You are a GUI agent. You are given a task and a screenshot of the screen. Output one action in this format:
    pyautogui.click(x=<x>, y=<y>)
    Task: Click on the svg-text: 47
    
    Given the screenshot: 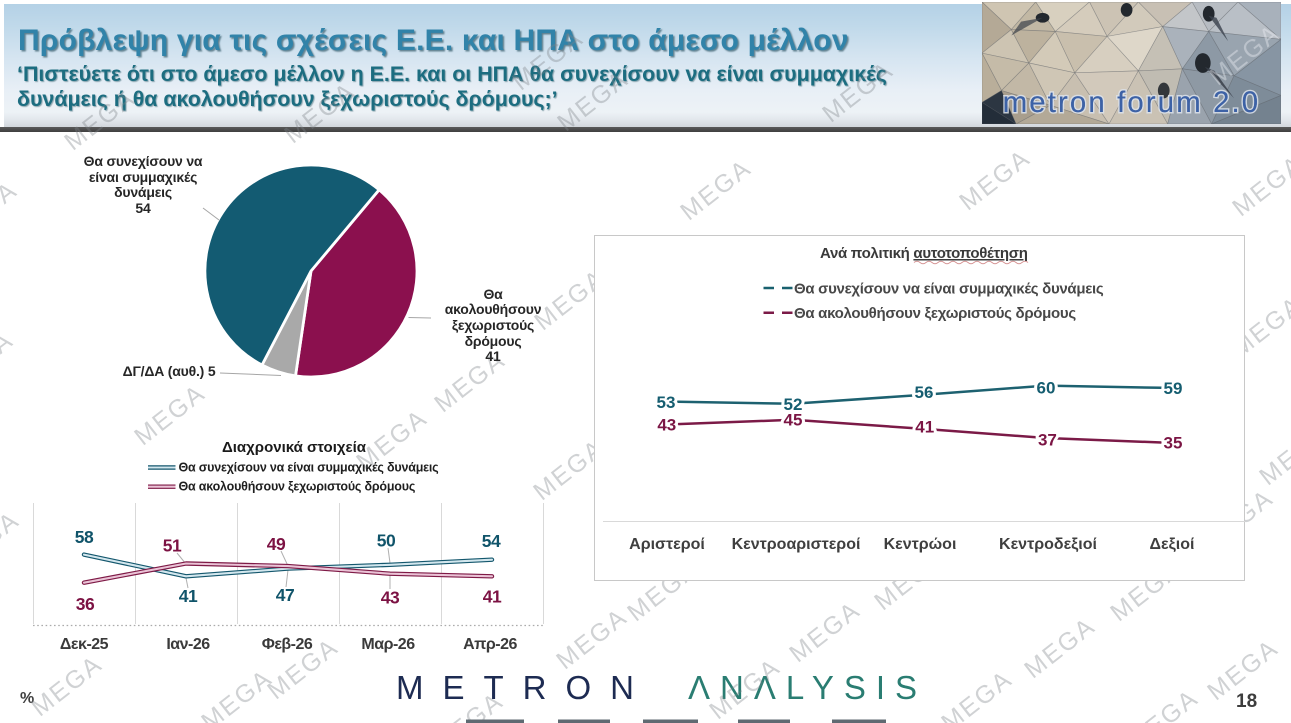 What is the action you would take?
    pyautogui.click(x=285, y=595)
    